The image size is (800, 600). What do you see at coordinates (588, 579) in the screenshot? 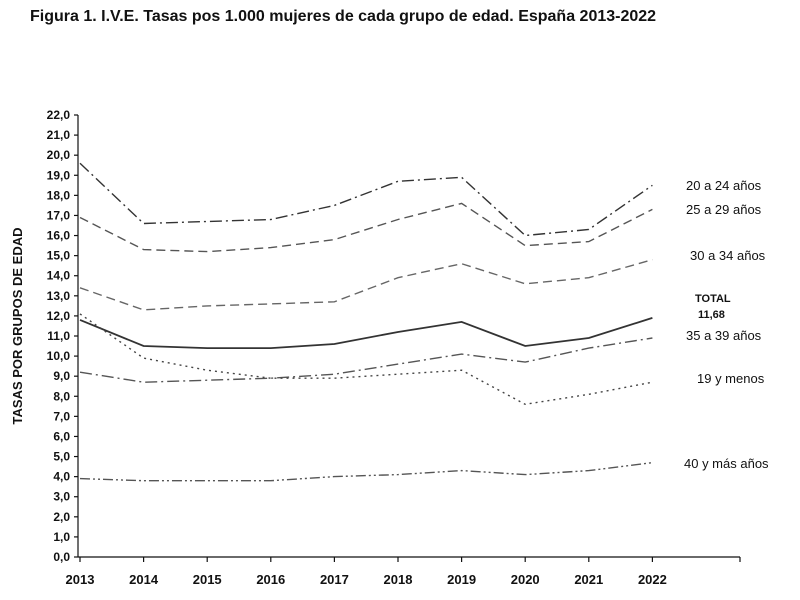
I see `x-tick-label: 2021` at bounding box center [588, 579].